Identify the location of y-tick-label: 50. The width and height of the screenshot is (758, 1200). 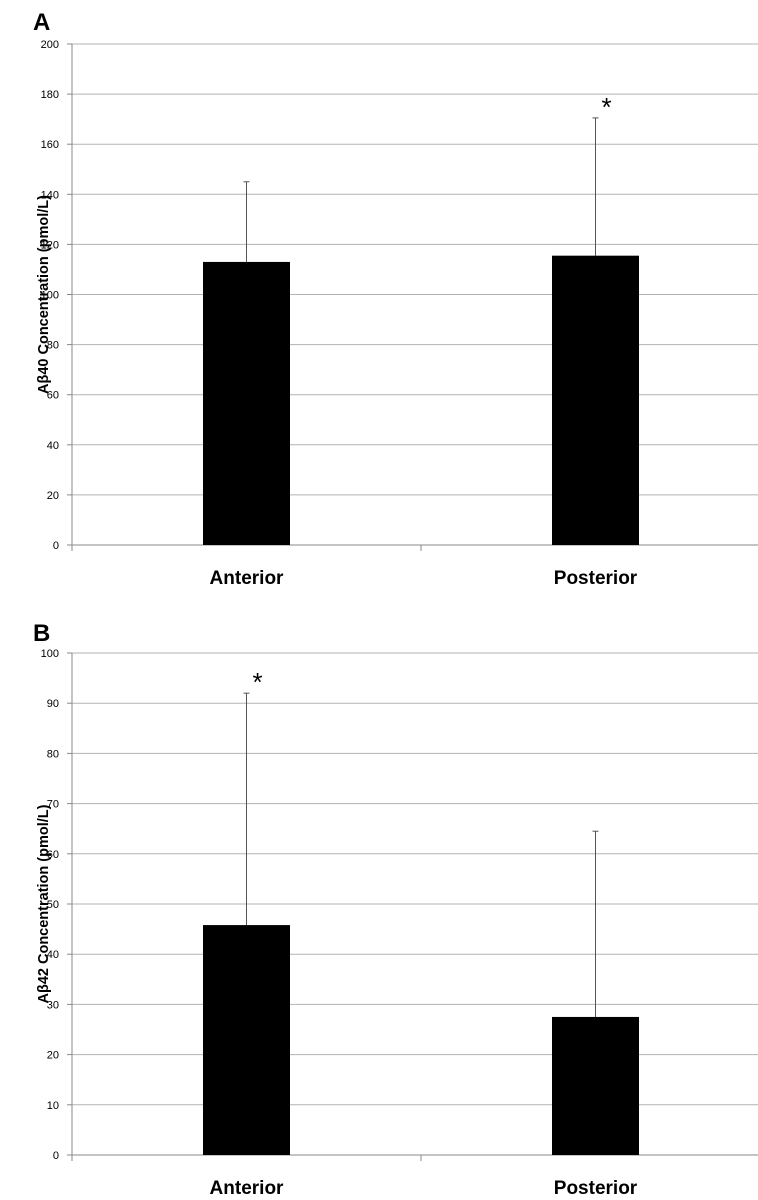
(53, 905).